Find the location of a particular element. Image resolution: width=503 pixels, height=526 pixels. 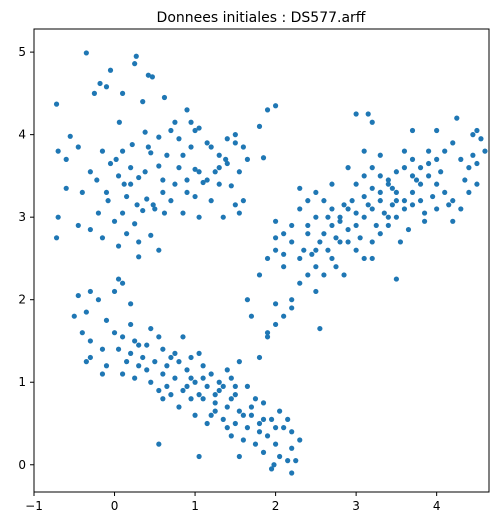

y-tick-label: 4 is located at coordinates (22, 135).